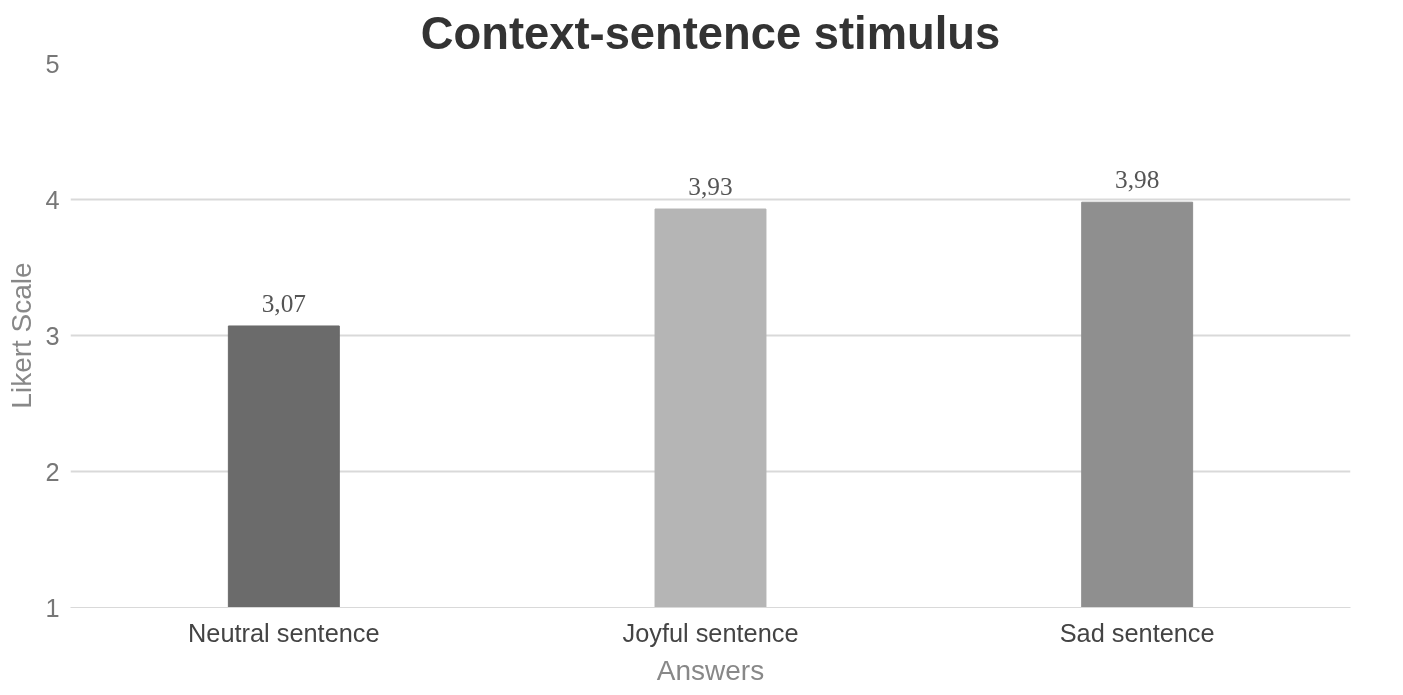 This screenshot has height=695, width=1403. Describe the element at coordinates (1137, 632) in the screenshot. I see `x-tick-label: Sad sentence` at that location.